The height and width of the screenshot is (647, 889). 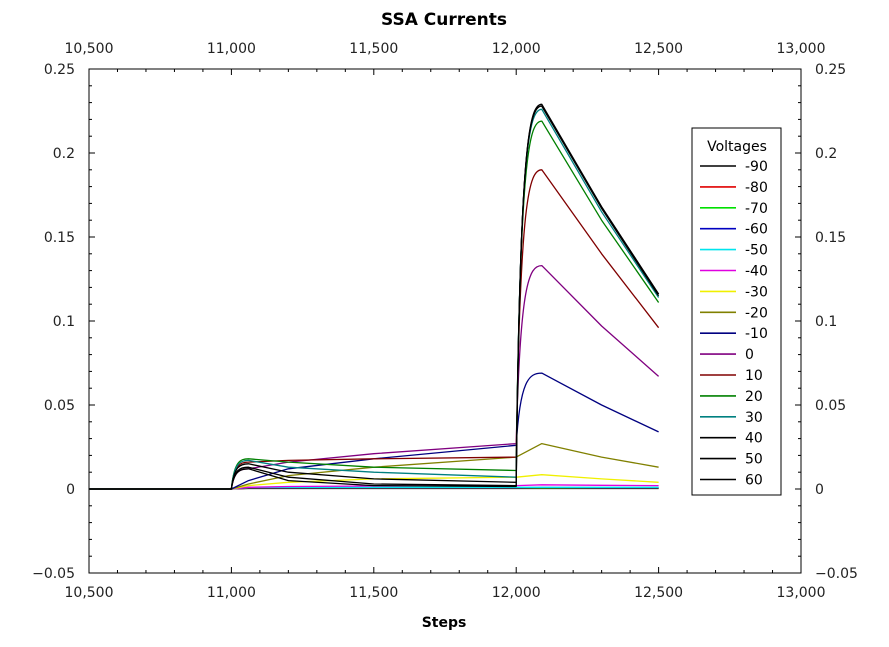 What do you see at coordinates (756, 188) in the screenshot?
I see `legend-label--80: -80` at bounding box center [756, 188].